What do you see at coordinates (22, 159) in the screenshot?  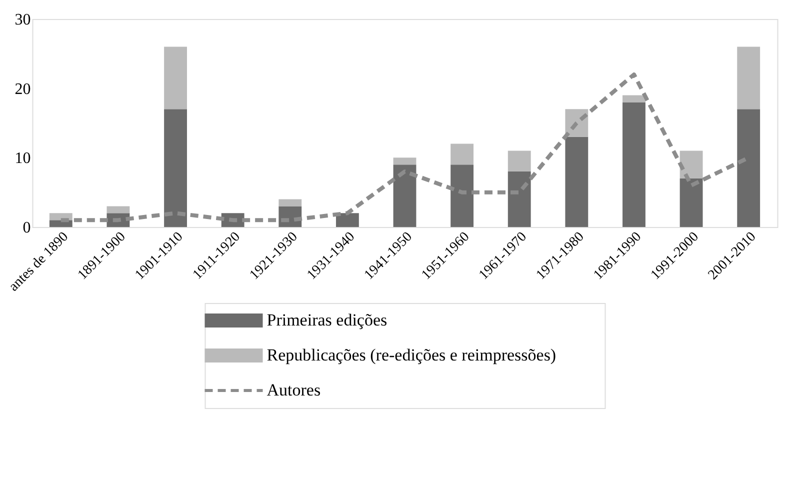 I see `y-tick-label: 10` at bounding box center [22, 159].